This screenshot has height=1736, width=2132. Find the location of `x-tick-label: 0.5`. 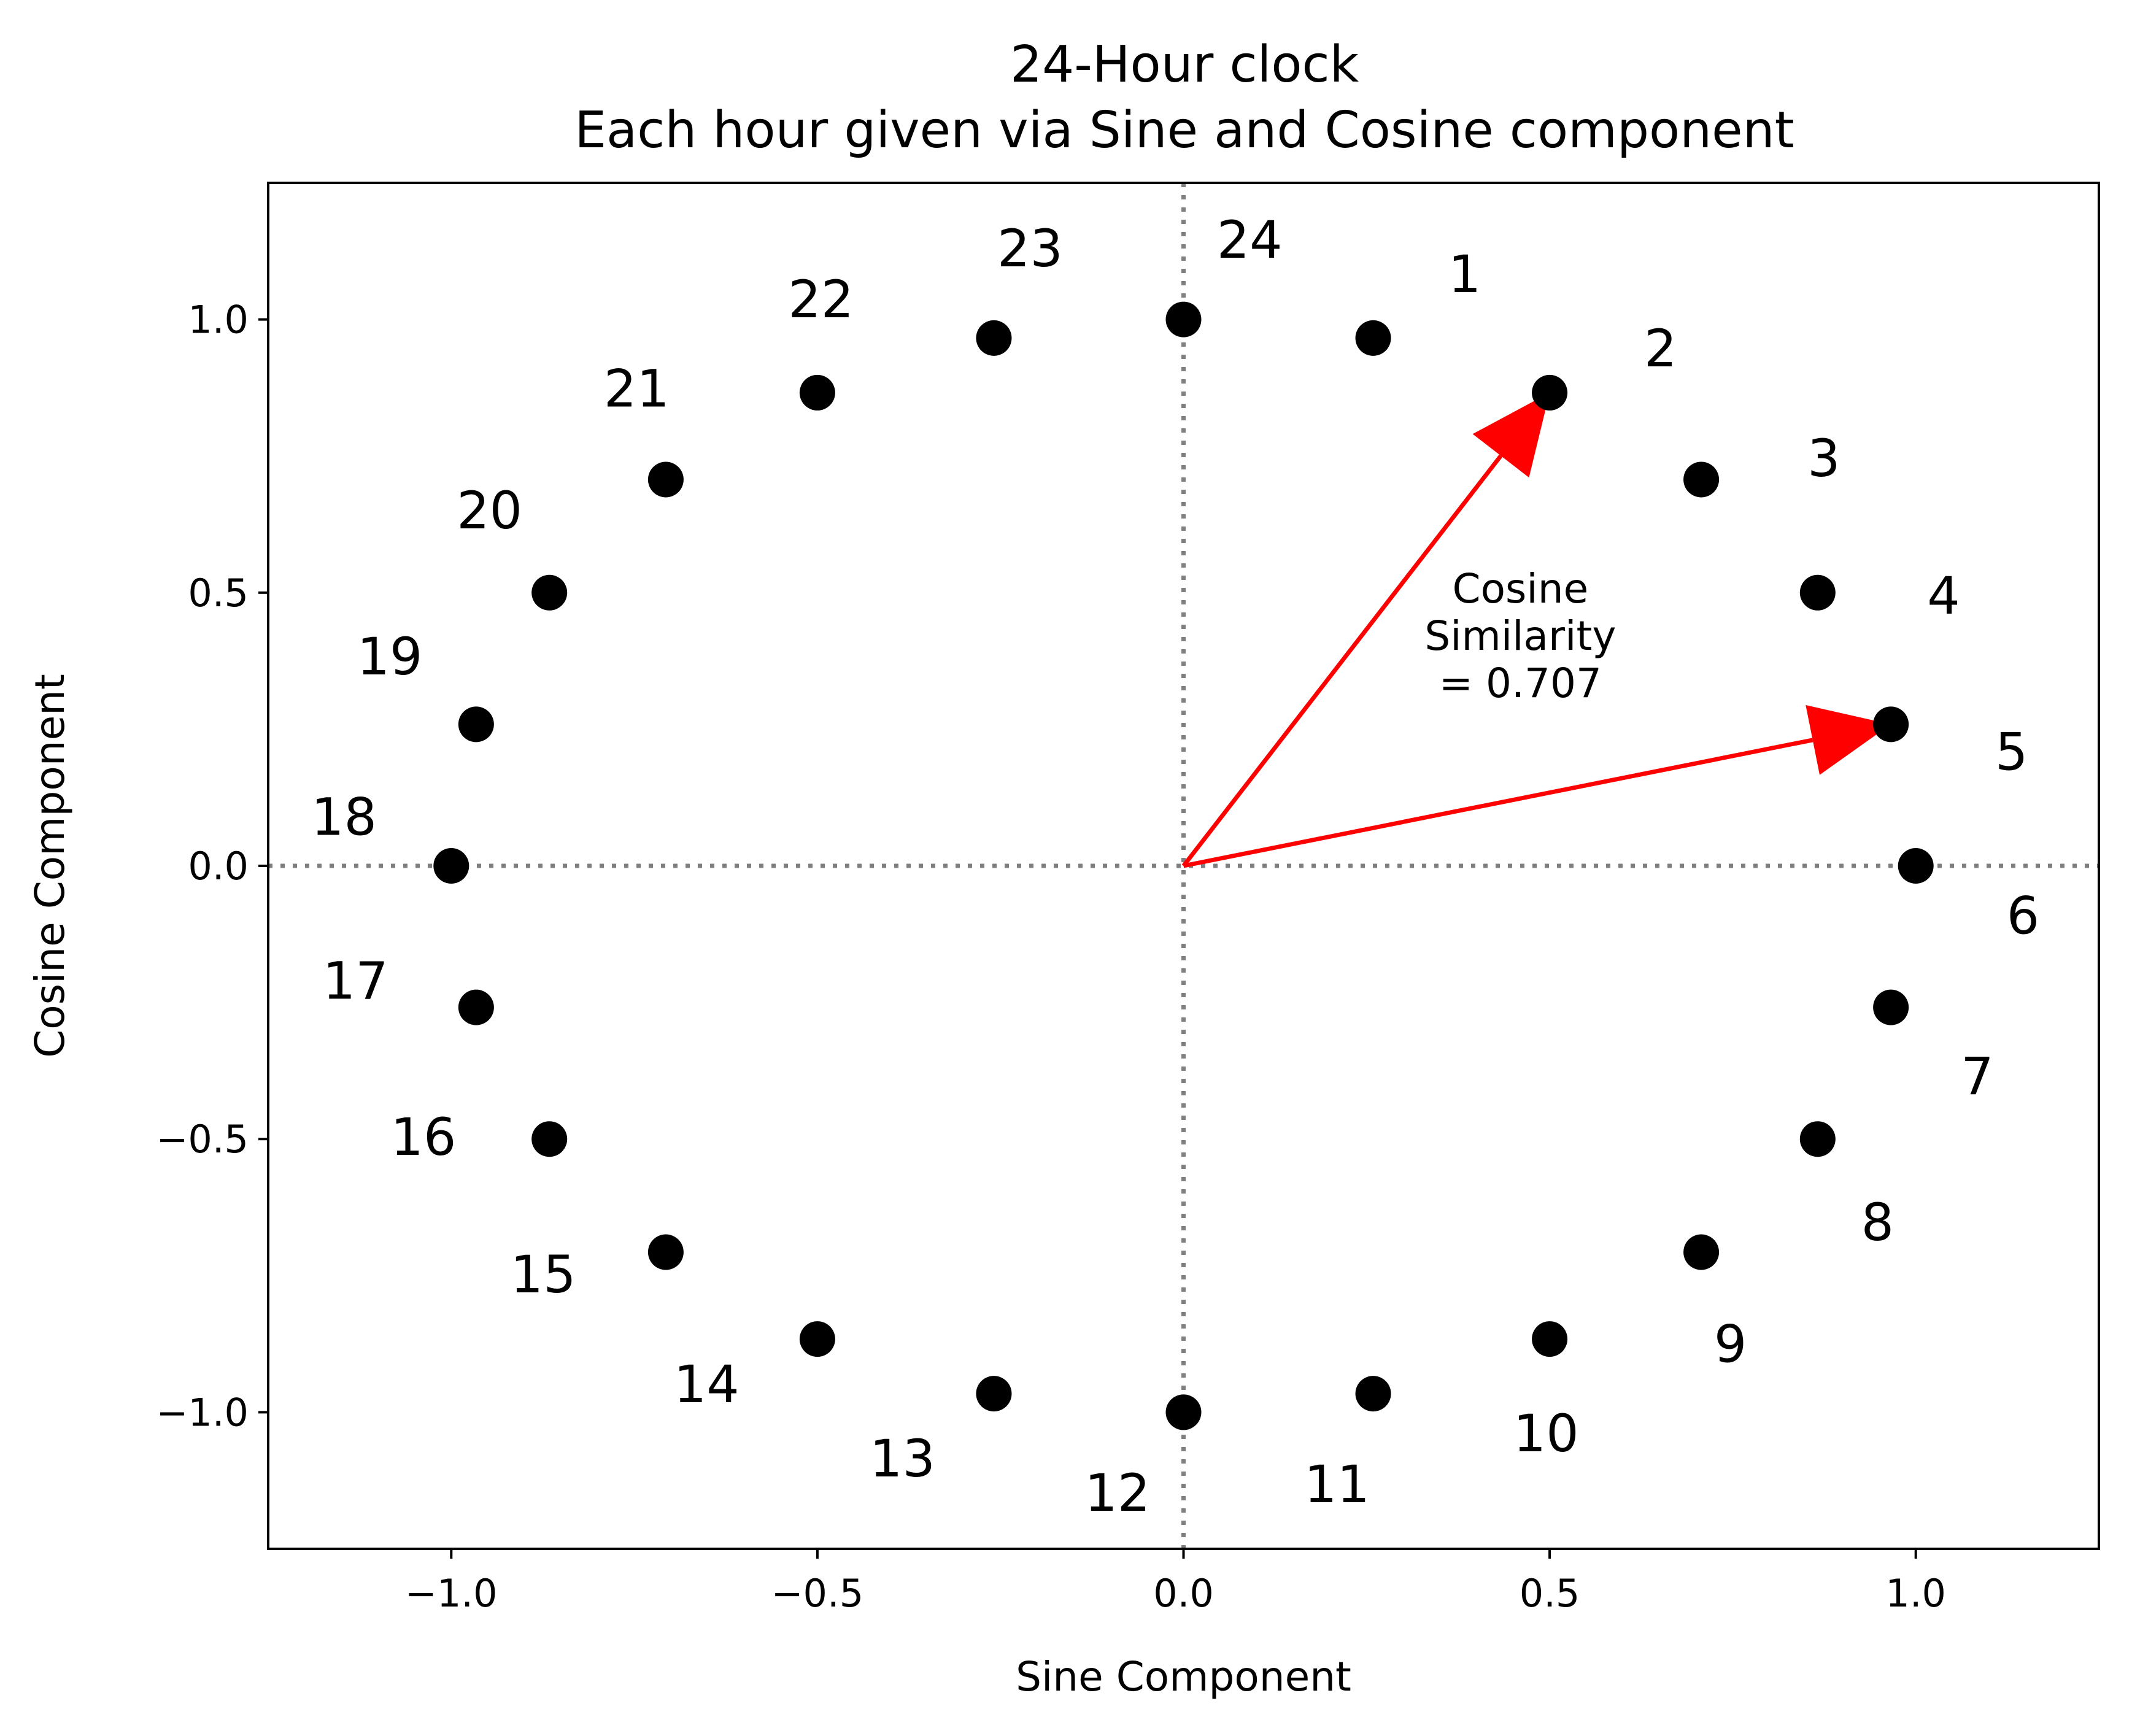

x-tick-label: 0.5 is located at coordinates (1550, 1593).